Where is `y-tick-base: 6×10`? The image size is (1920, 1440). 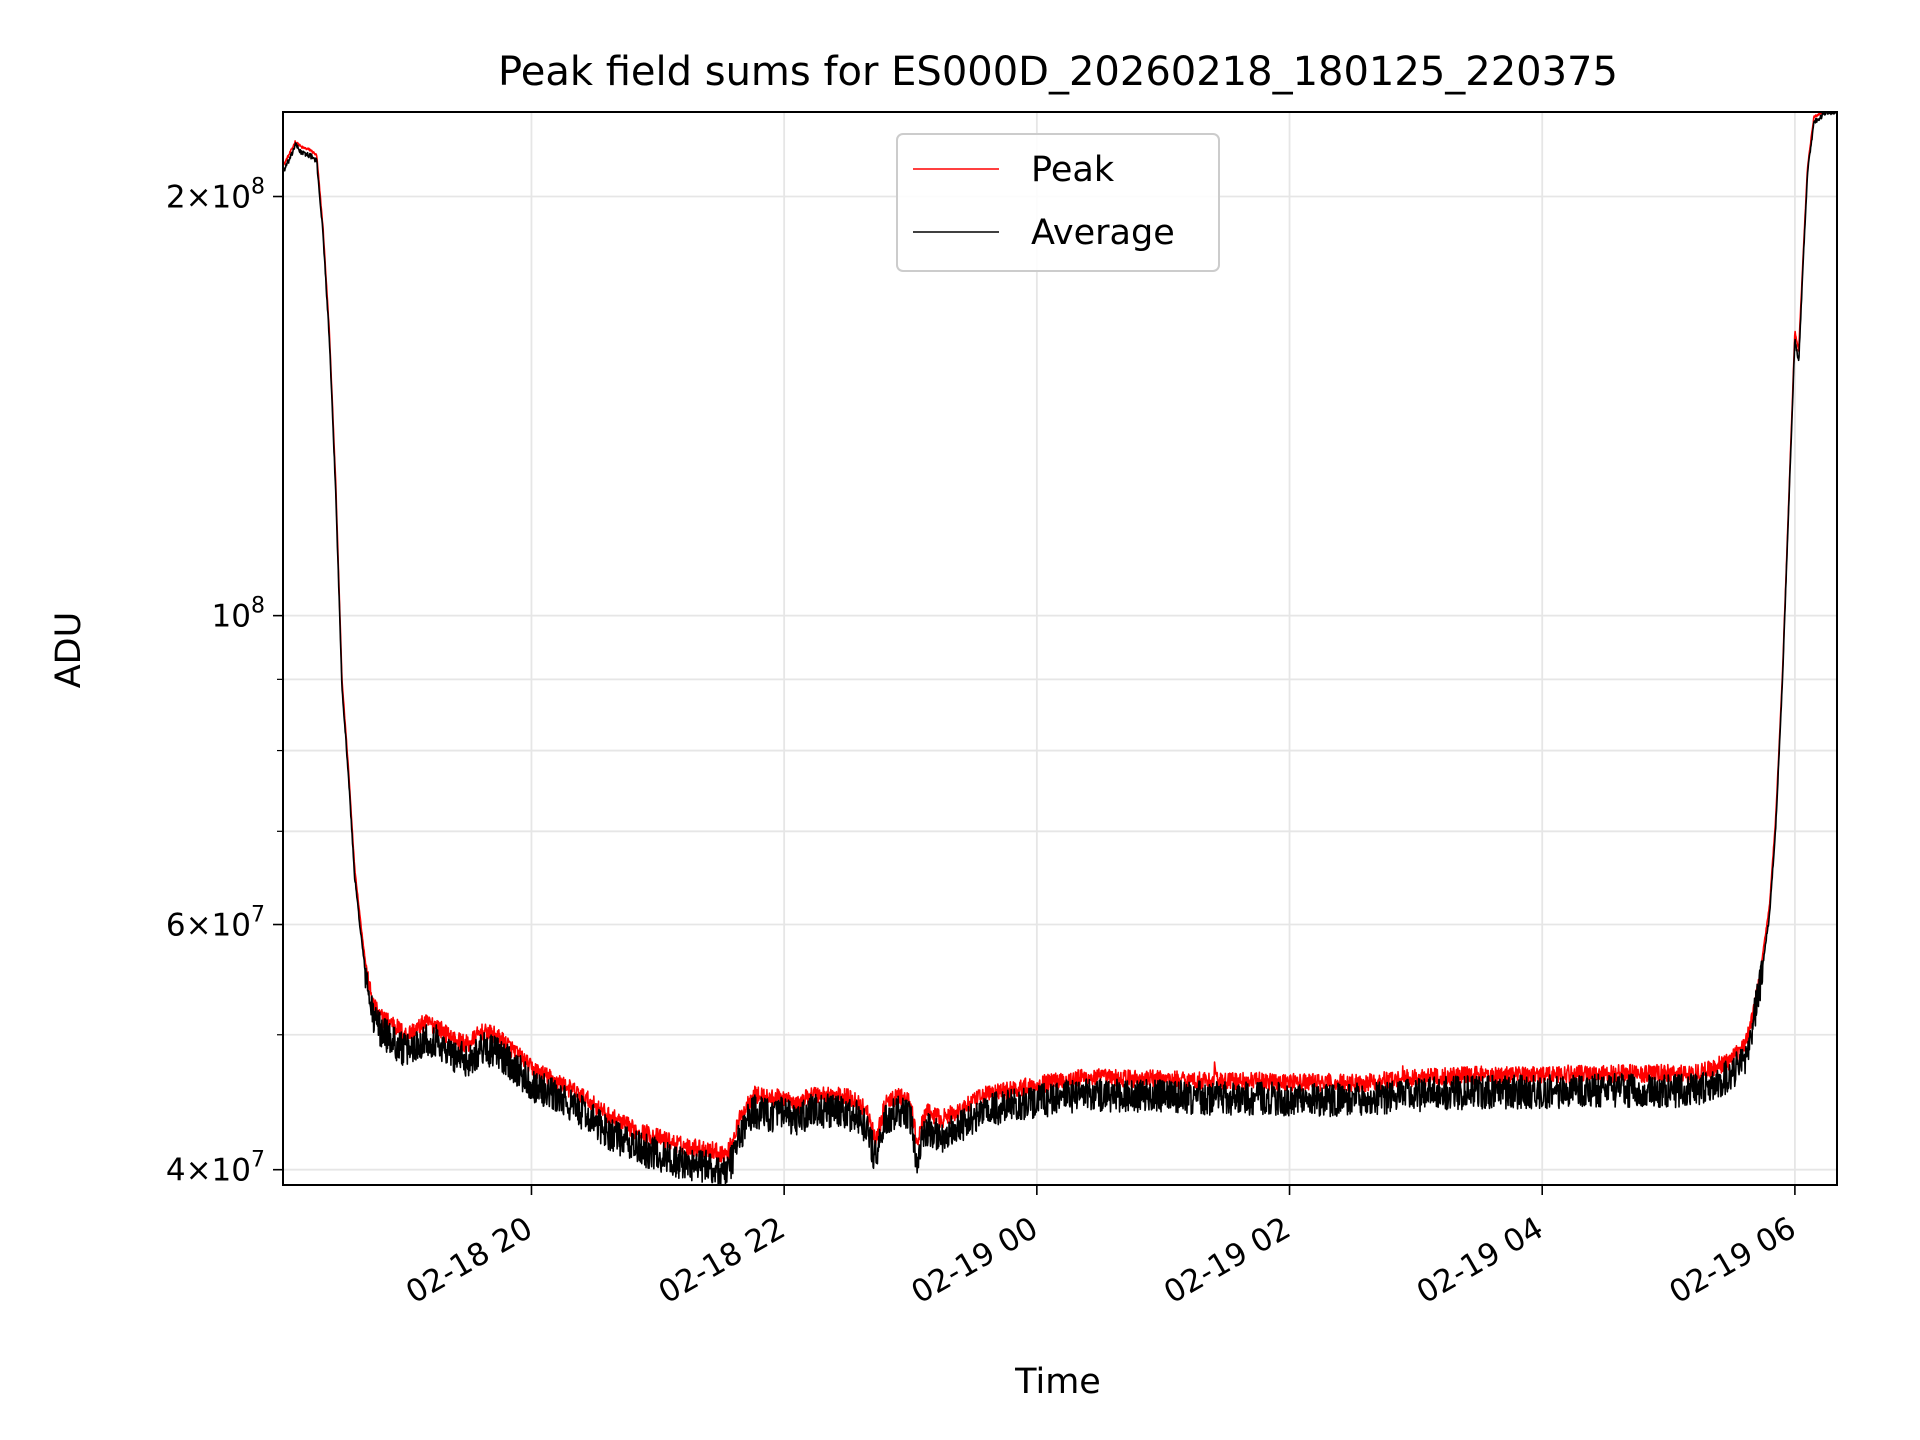
y-tick-base: 6×10 is located at coordinates (208, 926).